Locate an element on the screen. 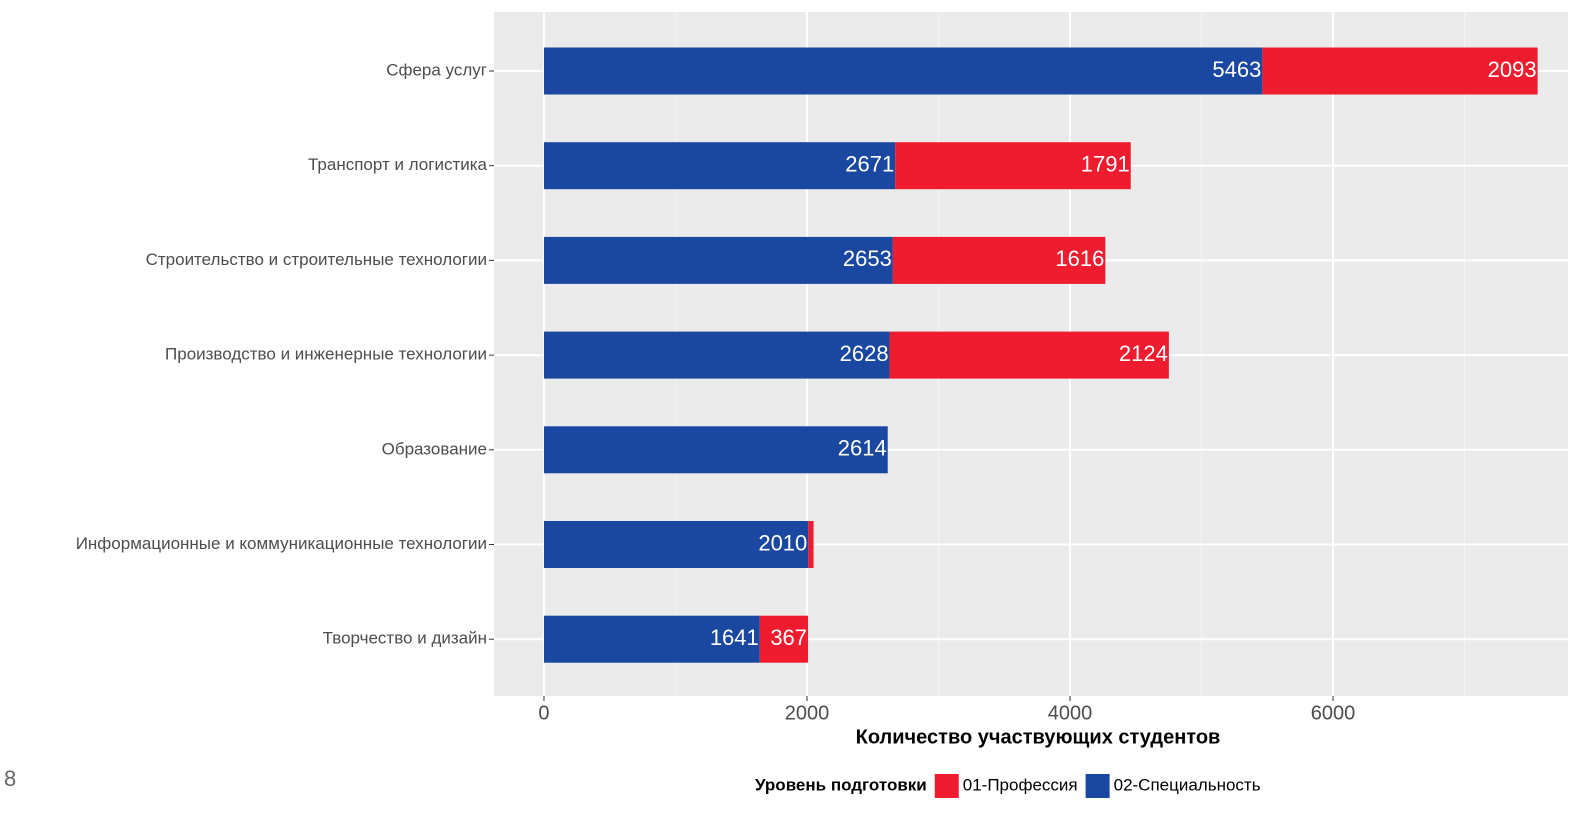 The image size is (1592, 813). x-tick-label: 0 is located at coordinates (543, 713).